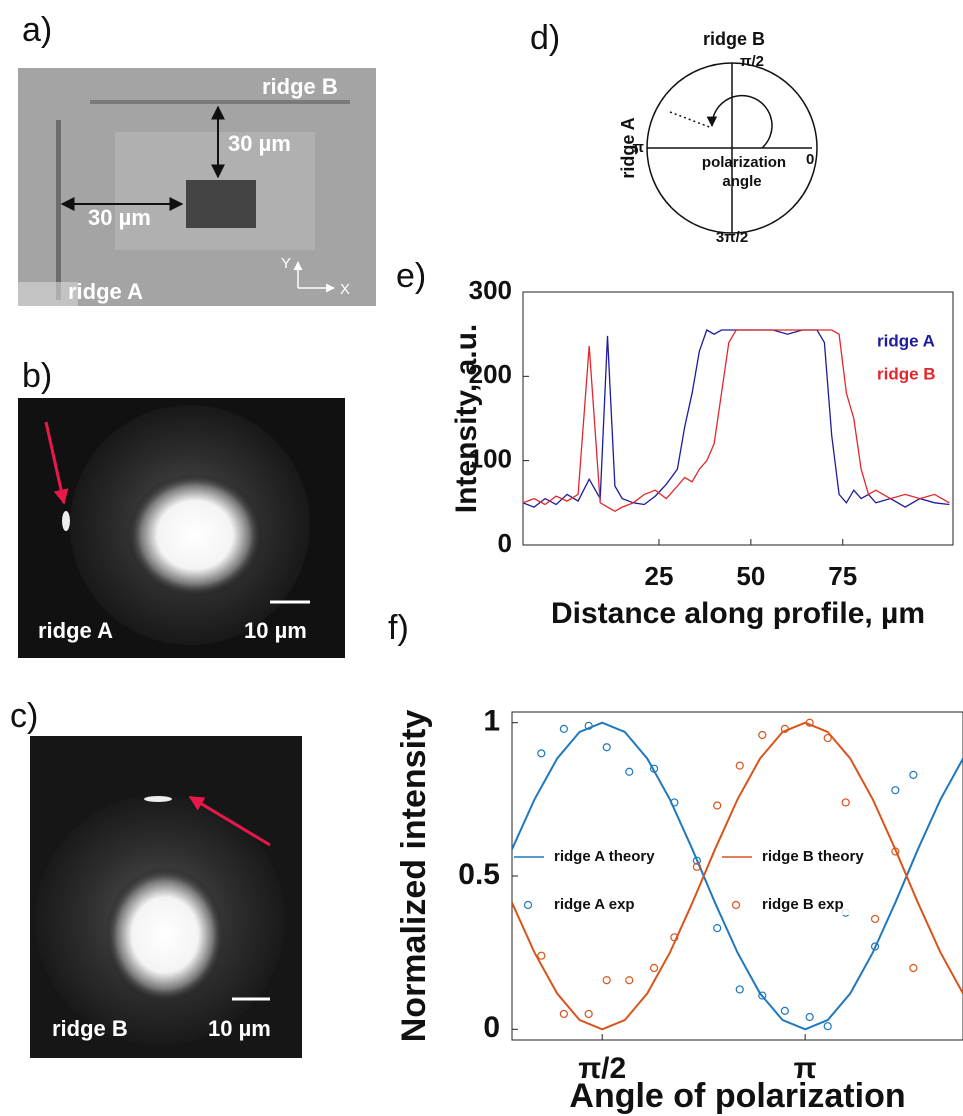 The image size is (963, 1116). What do you see at coordinates (37, 376) in the screenshot?
I see `panel-label: b)` at bounding box center [37, 376].